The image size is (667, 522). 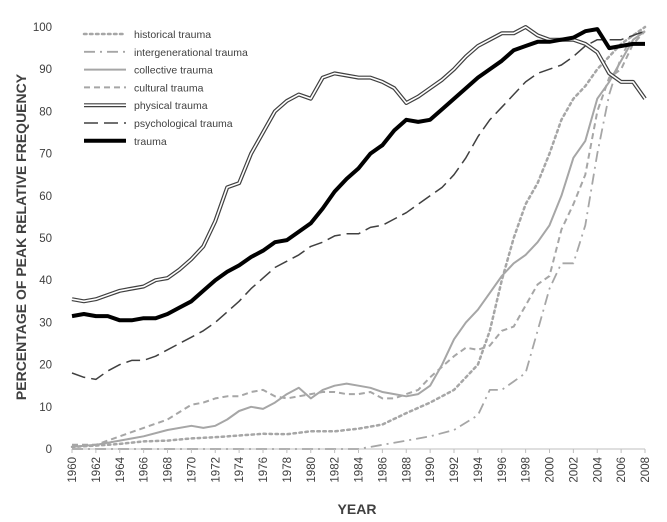 I want to click on x-tick-label: 1998, so click(x=527, y=470).